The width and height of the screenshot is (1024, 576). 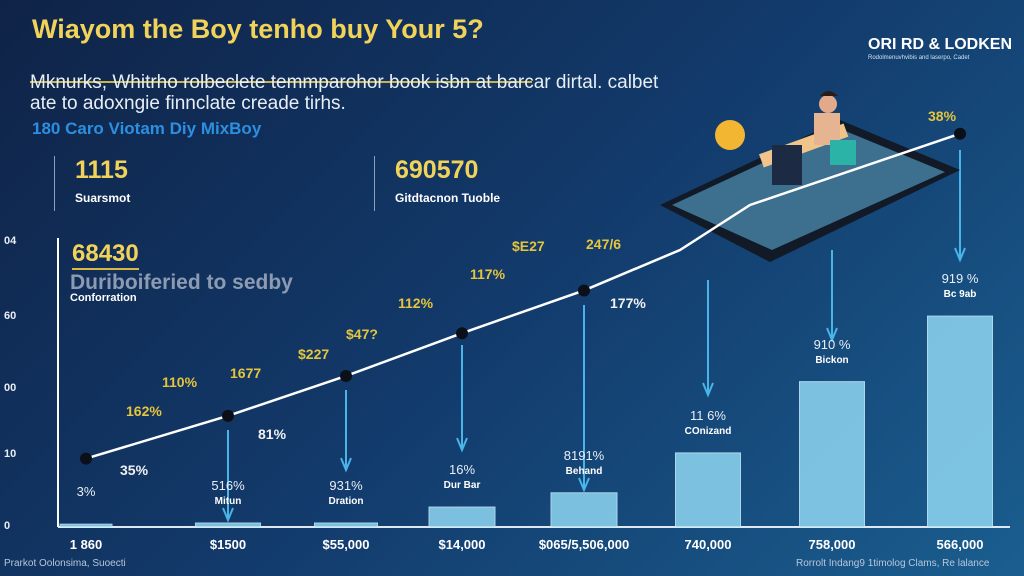 I want to click on y-tick-label: 10, so click(x=10, y=454).